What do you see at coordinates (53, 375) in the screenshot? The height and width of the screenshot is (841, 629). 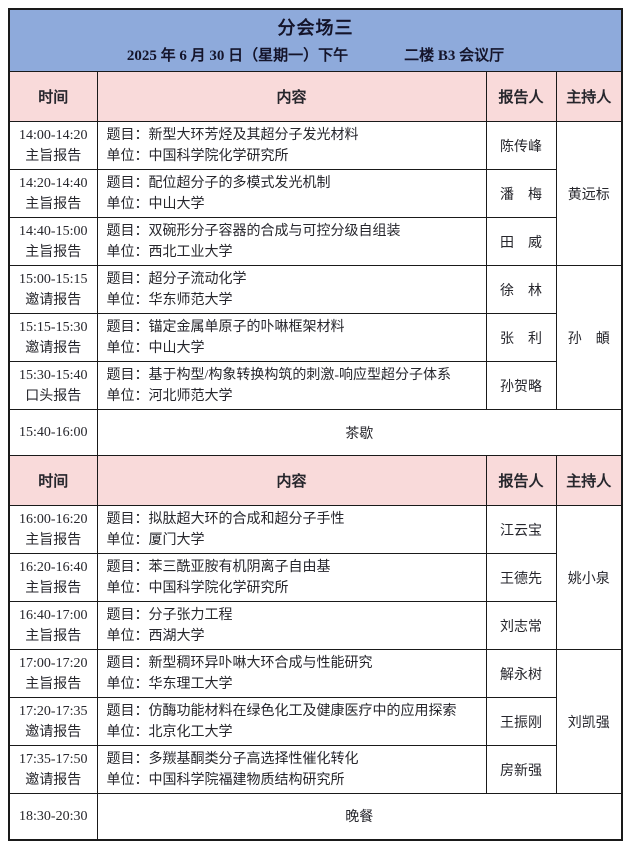 I see `time-range: 15:30-15:40` at bounding box center [53, 375].